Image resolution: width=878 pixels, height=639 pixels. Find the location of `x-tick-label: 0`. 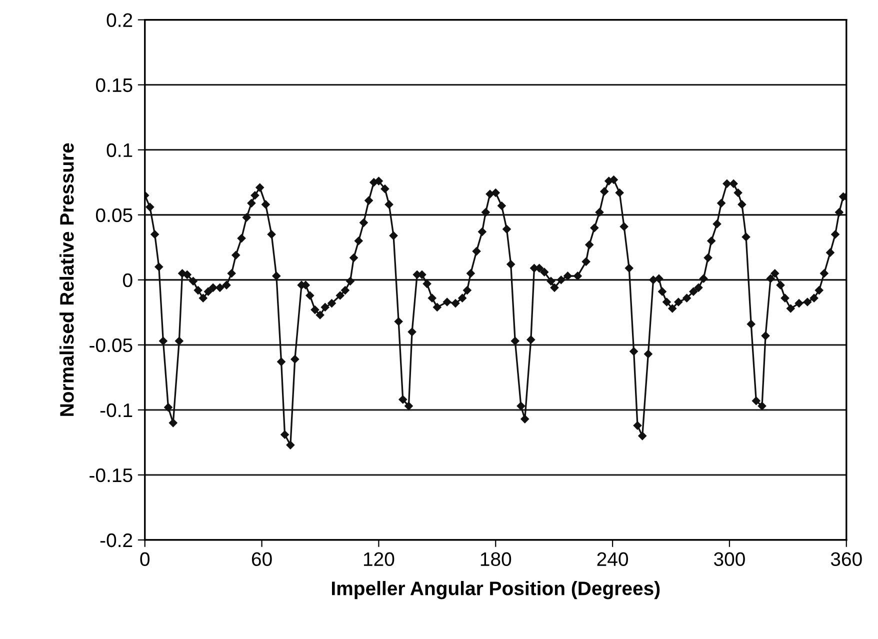

x-tick-label: 0 is located at coordinates (145, 559).